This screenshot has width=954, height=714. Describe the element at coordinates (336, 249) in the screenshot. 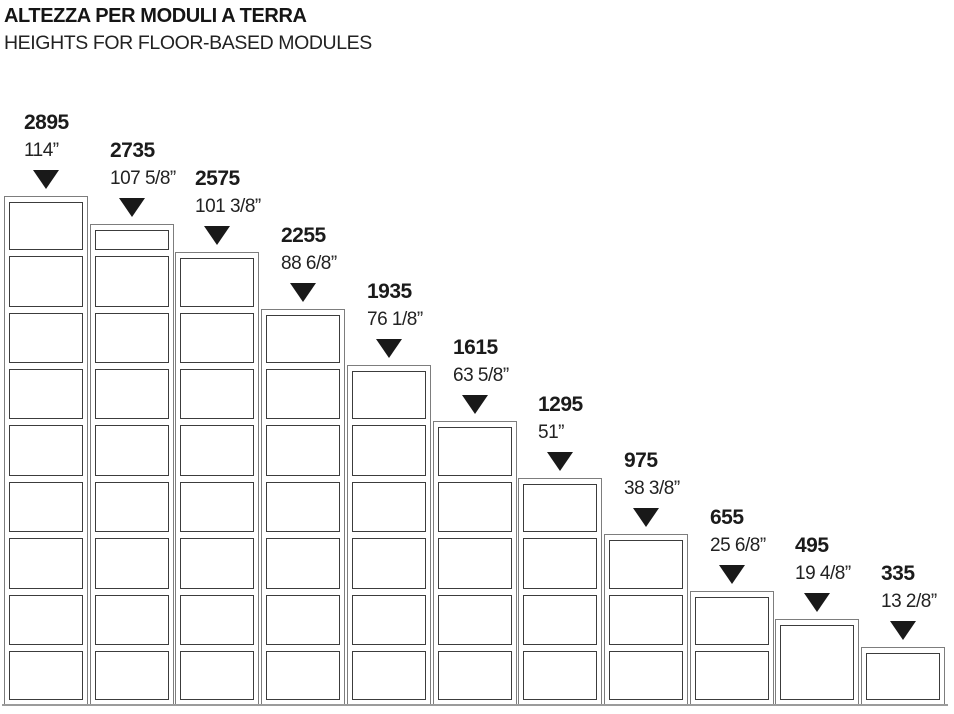

I see `module-dimension-label: 2255 88 6/8”` at that location.